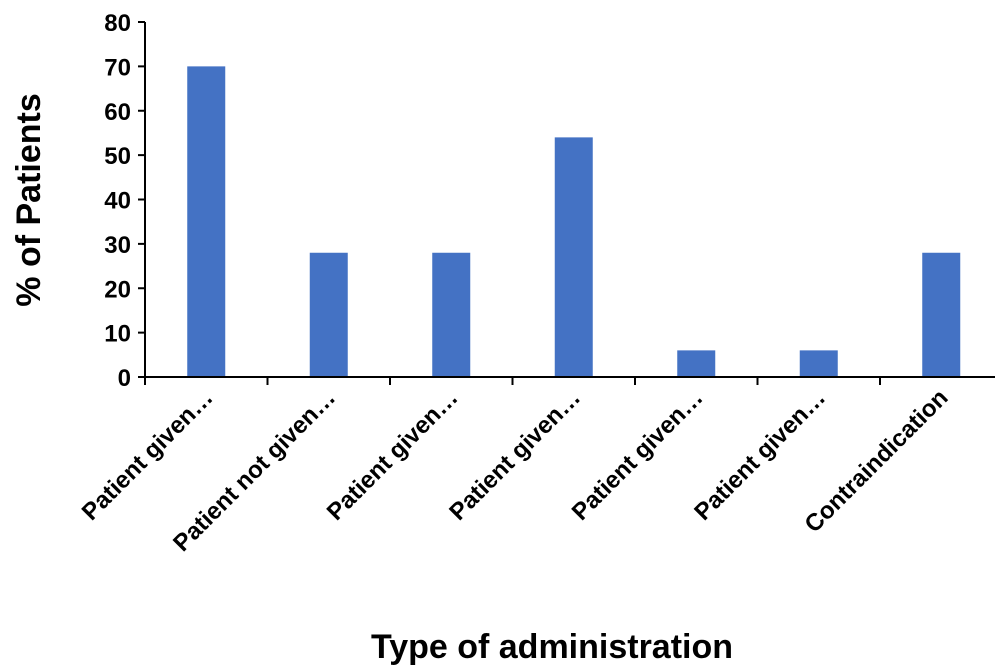  What do you see at coordinates (117, 201) in the screenshot?
I see `y-tick-label: 40` at bounding box center [117, 201].